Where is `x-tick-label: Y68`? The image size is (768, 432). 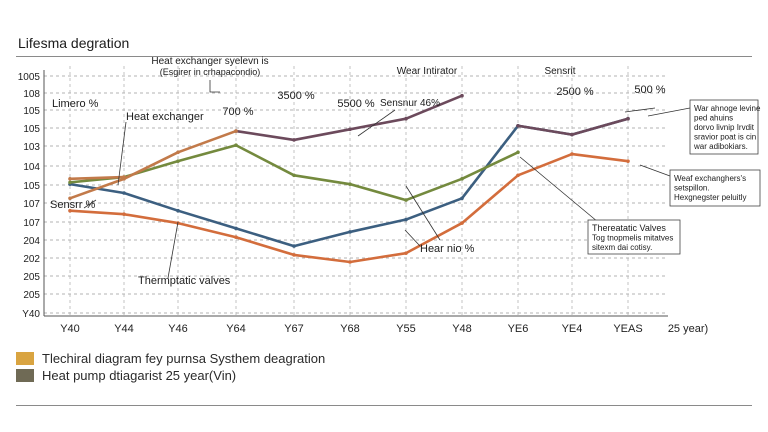
x-tick-label: Y68 is located at coordinates (350, 329).